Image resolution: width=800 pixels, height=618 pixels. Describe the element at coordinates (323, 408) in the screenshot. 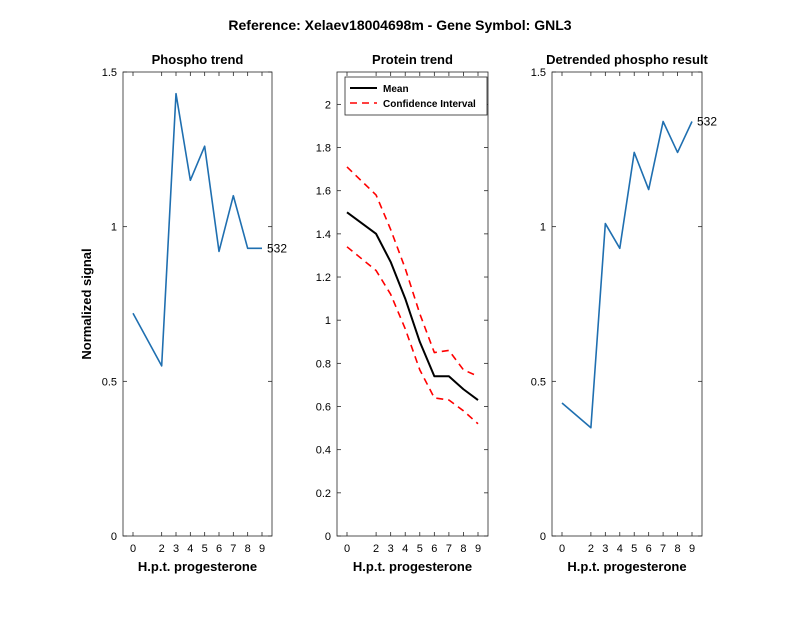

I see `y-tick-label: 0.6` at that location.